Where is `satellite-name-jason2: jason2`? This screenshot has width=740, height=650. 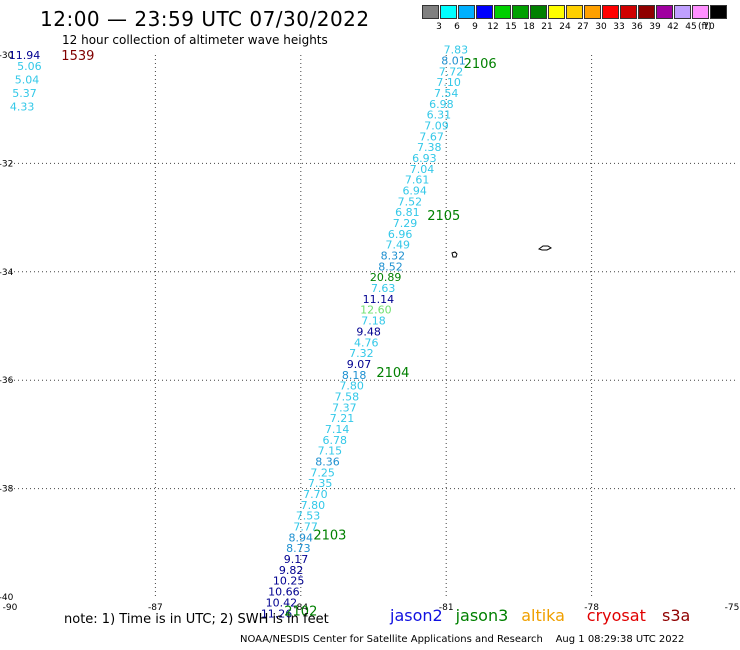 satellite-name-jason2: jason2 is located at coordinates (416, 615).